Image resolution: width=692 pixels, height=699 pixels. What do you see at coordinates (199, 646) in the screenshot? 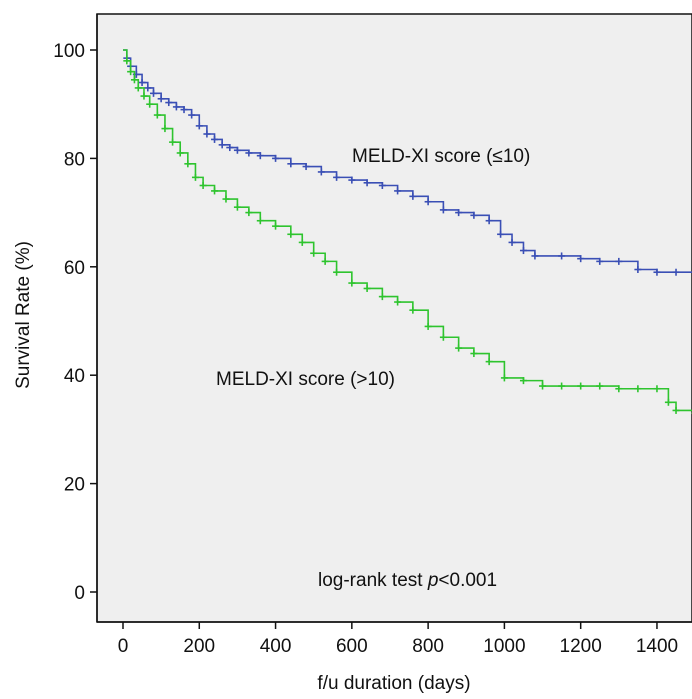
I see `x-tick-label: 200` at bounding box center [199, 646].